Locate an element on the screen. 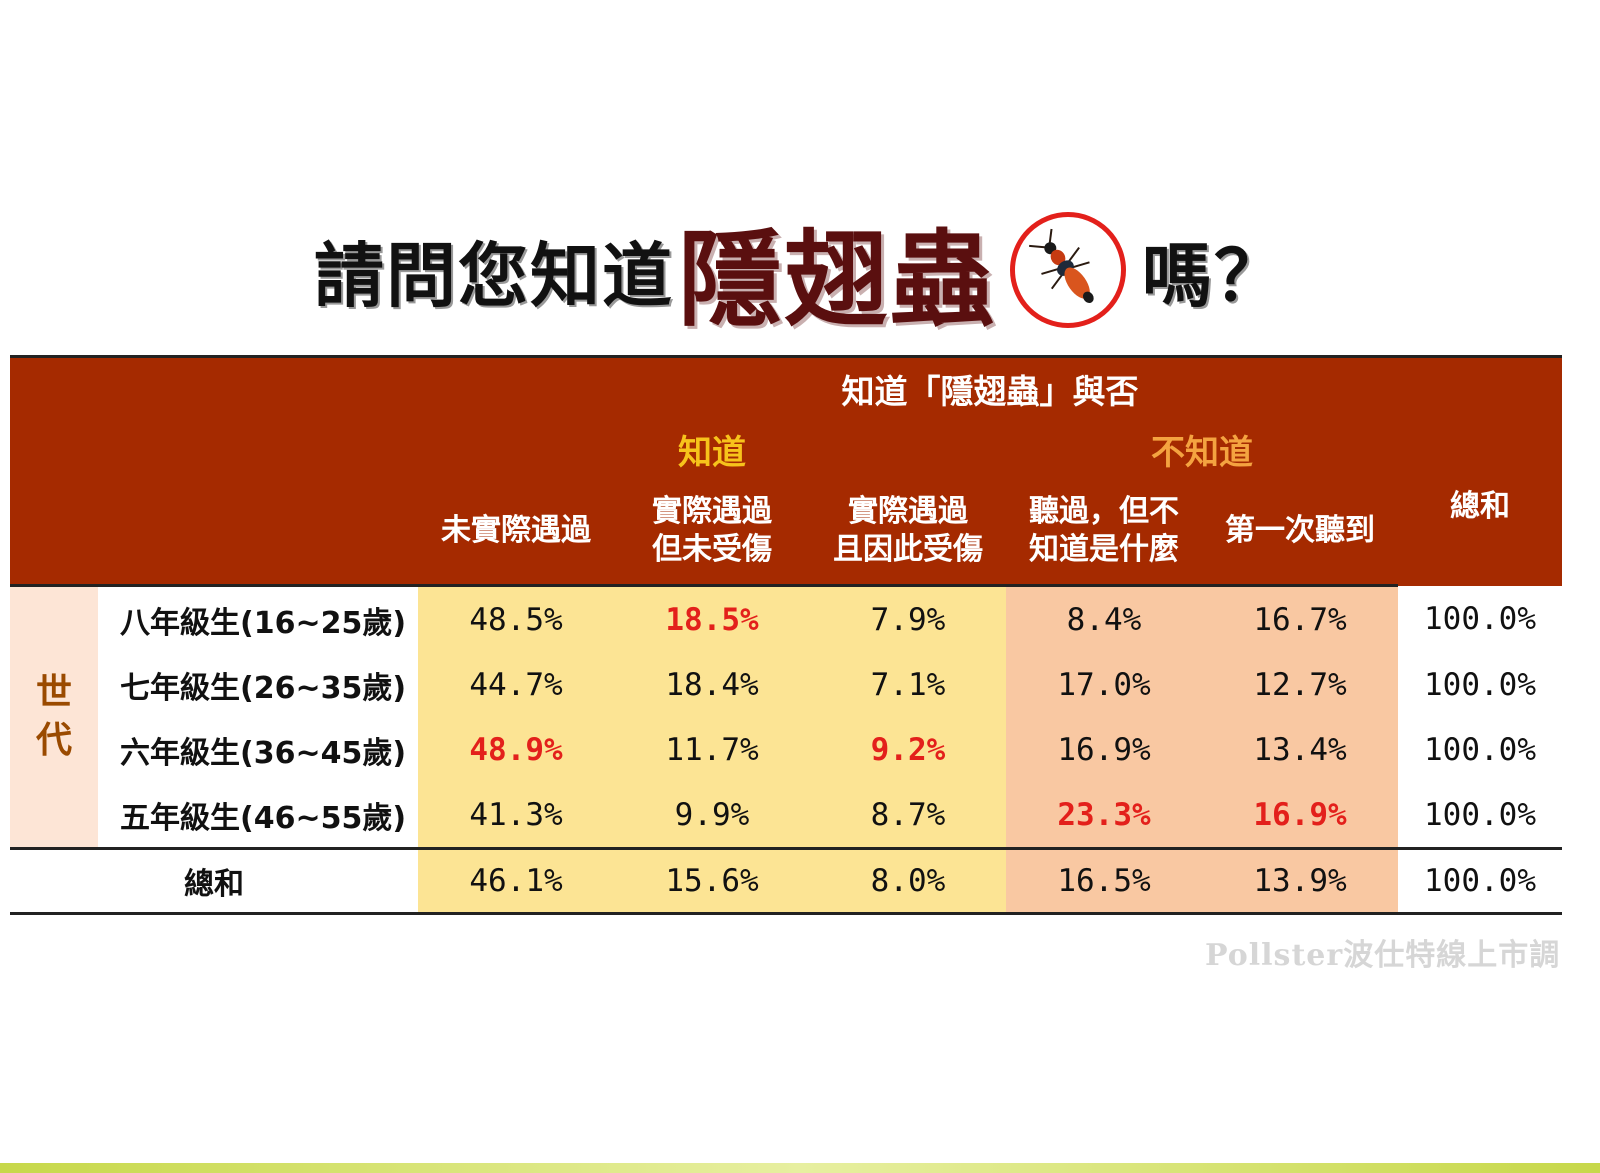 This screenshot has height=1173, width=1600. table-cell: 13.9% is located at coordinates (1300, 881).